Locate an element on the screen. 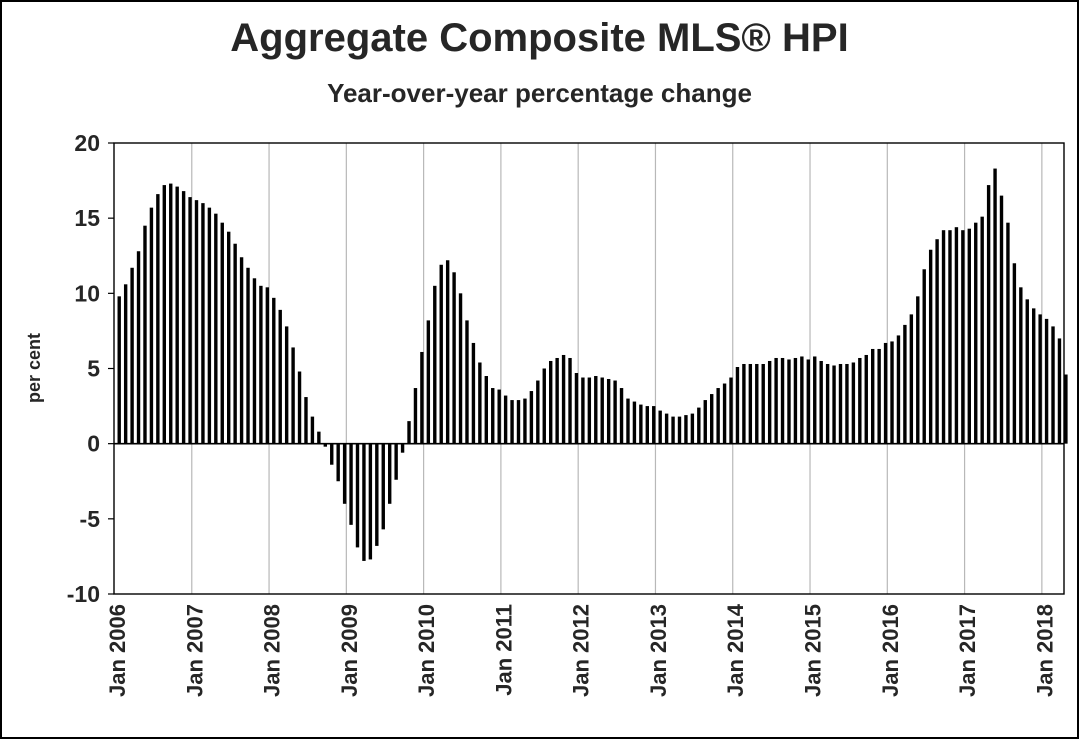 The height and width of the screenshot is (739, 1079). y-tick-label: -5 is located at coordinates (90, 519).